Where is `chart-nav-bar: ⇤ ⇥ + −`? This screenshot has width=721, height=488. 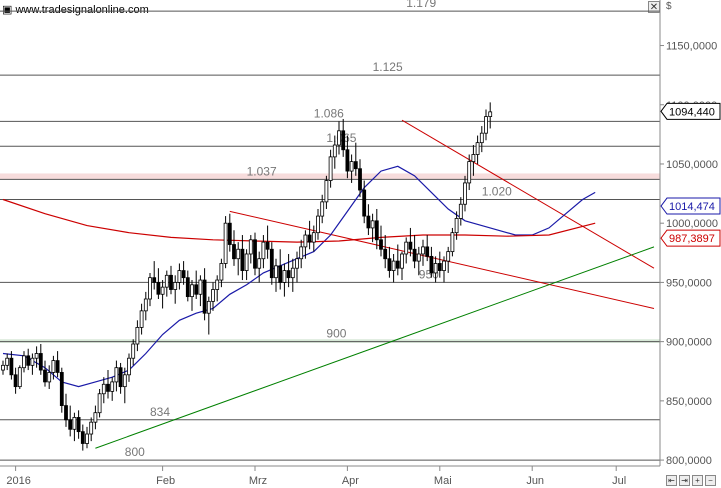 chart-nav-bar: ⇤ ⇥ + − is located at coordinates (691, 480).